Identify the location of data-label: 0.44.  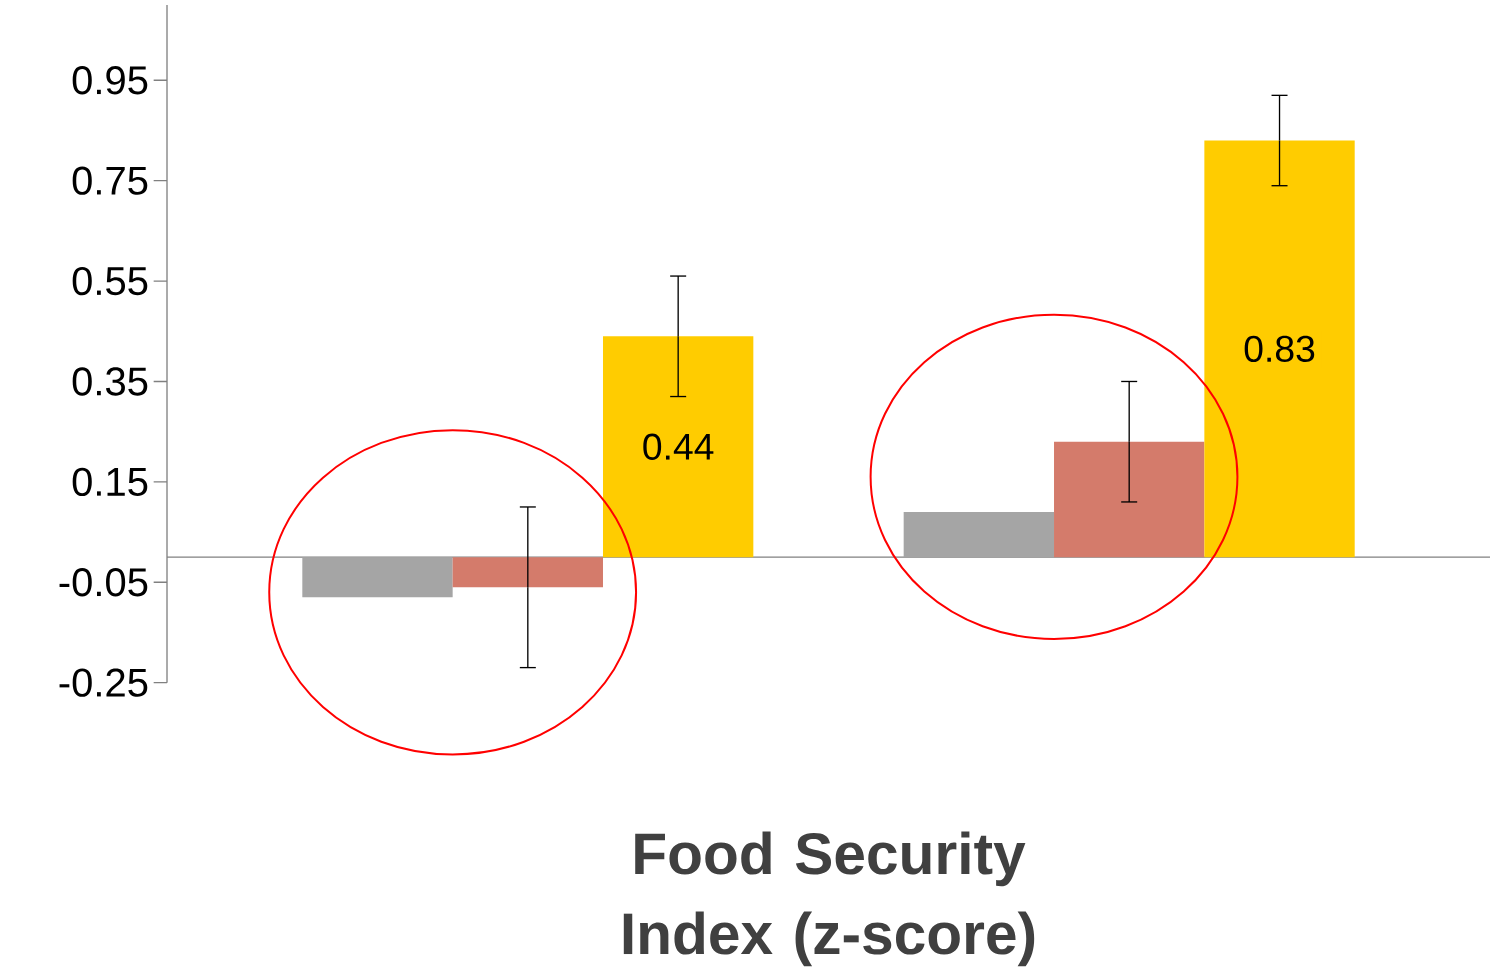
(678, 447).